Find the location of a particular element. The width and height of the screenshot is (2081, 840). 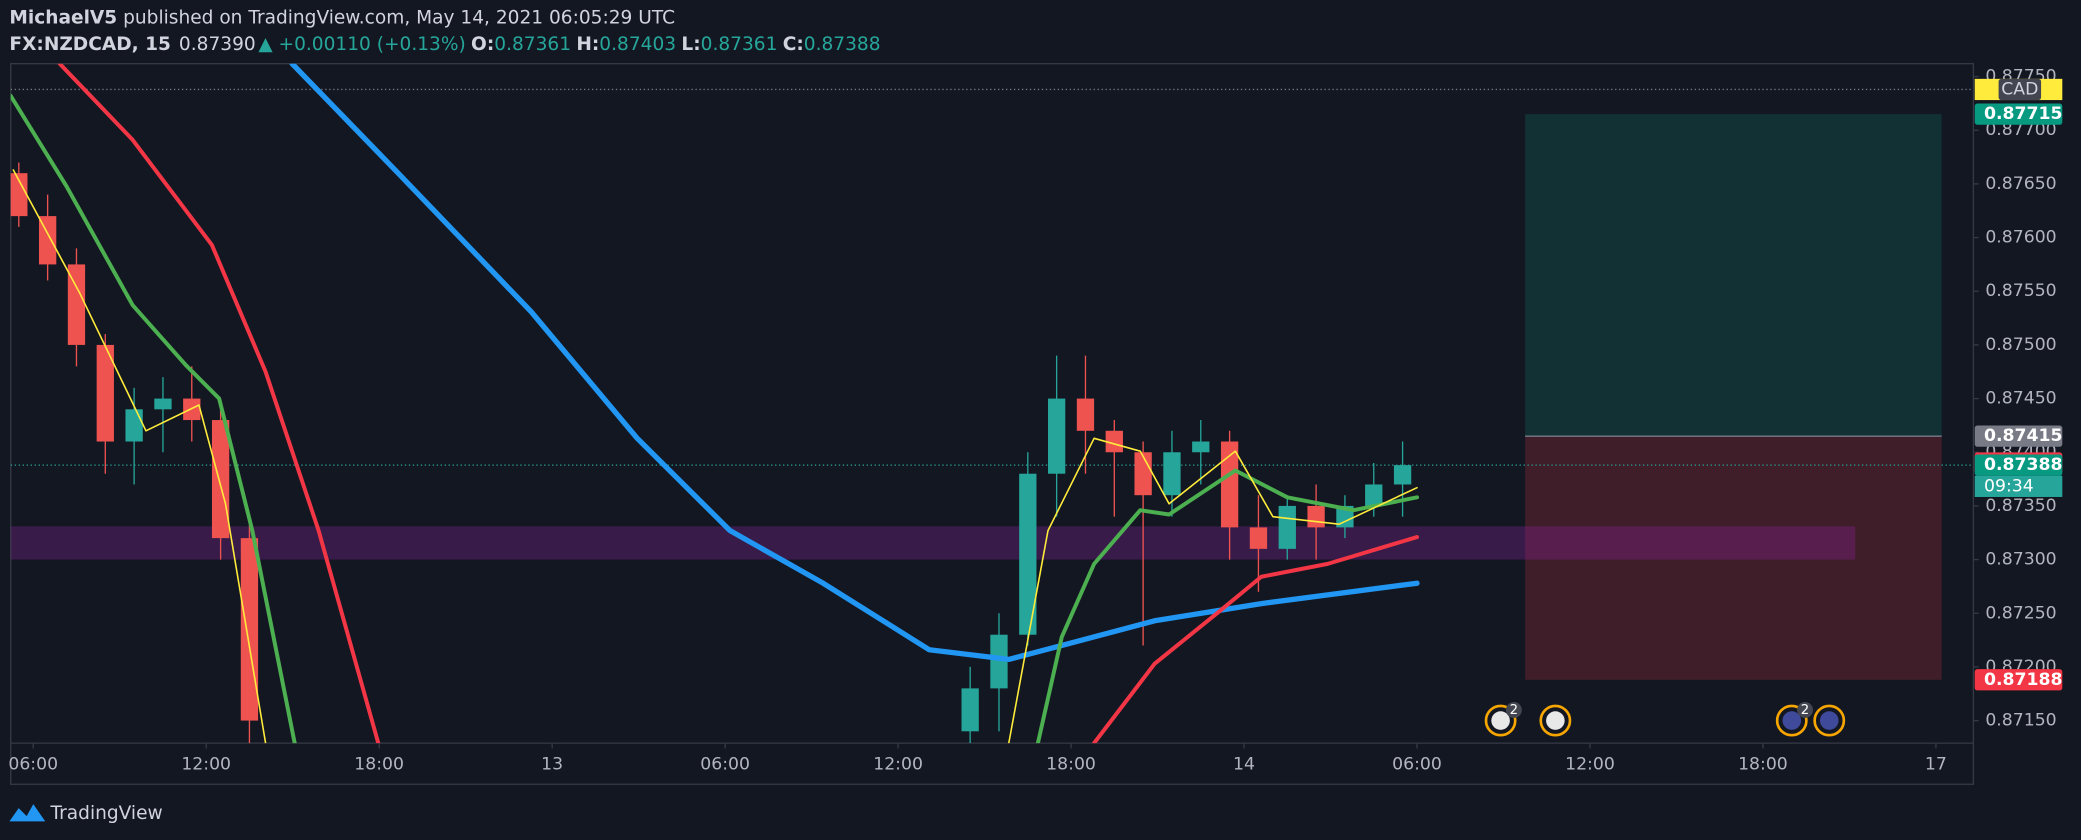

l-label: L: is located at coordinates (690, 43).